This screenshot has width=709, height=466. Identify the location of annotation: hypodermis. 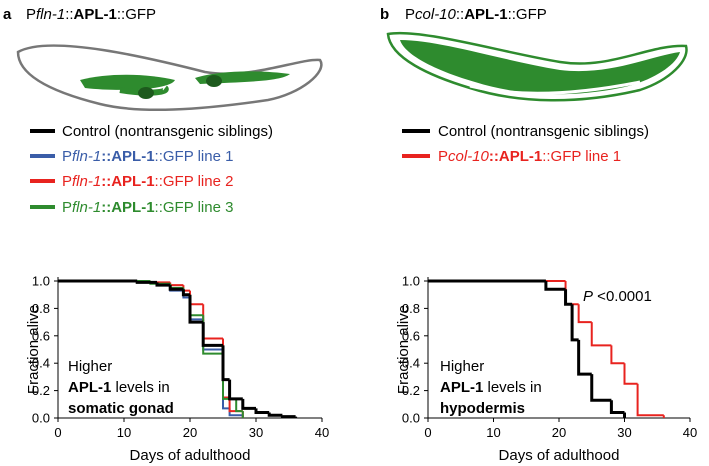
(482, 408).